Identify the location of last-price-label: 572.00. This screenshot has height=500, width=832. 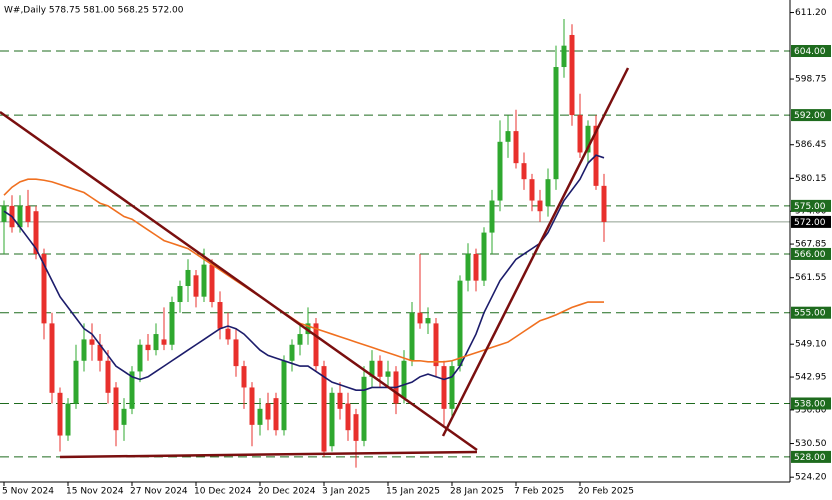
(810, 223).